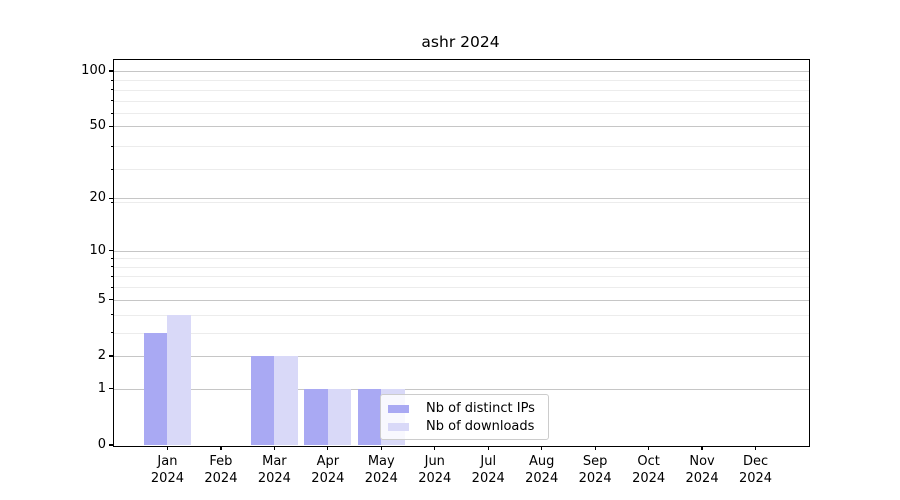  What do you see at coordinates (595, 470) in the screenshot?
I see `x-tick-label: Sep 2024` at bounding box center [595, 470].